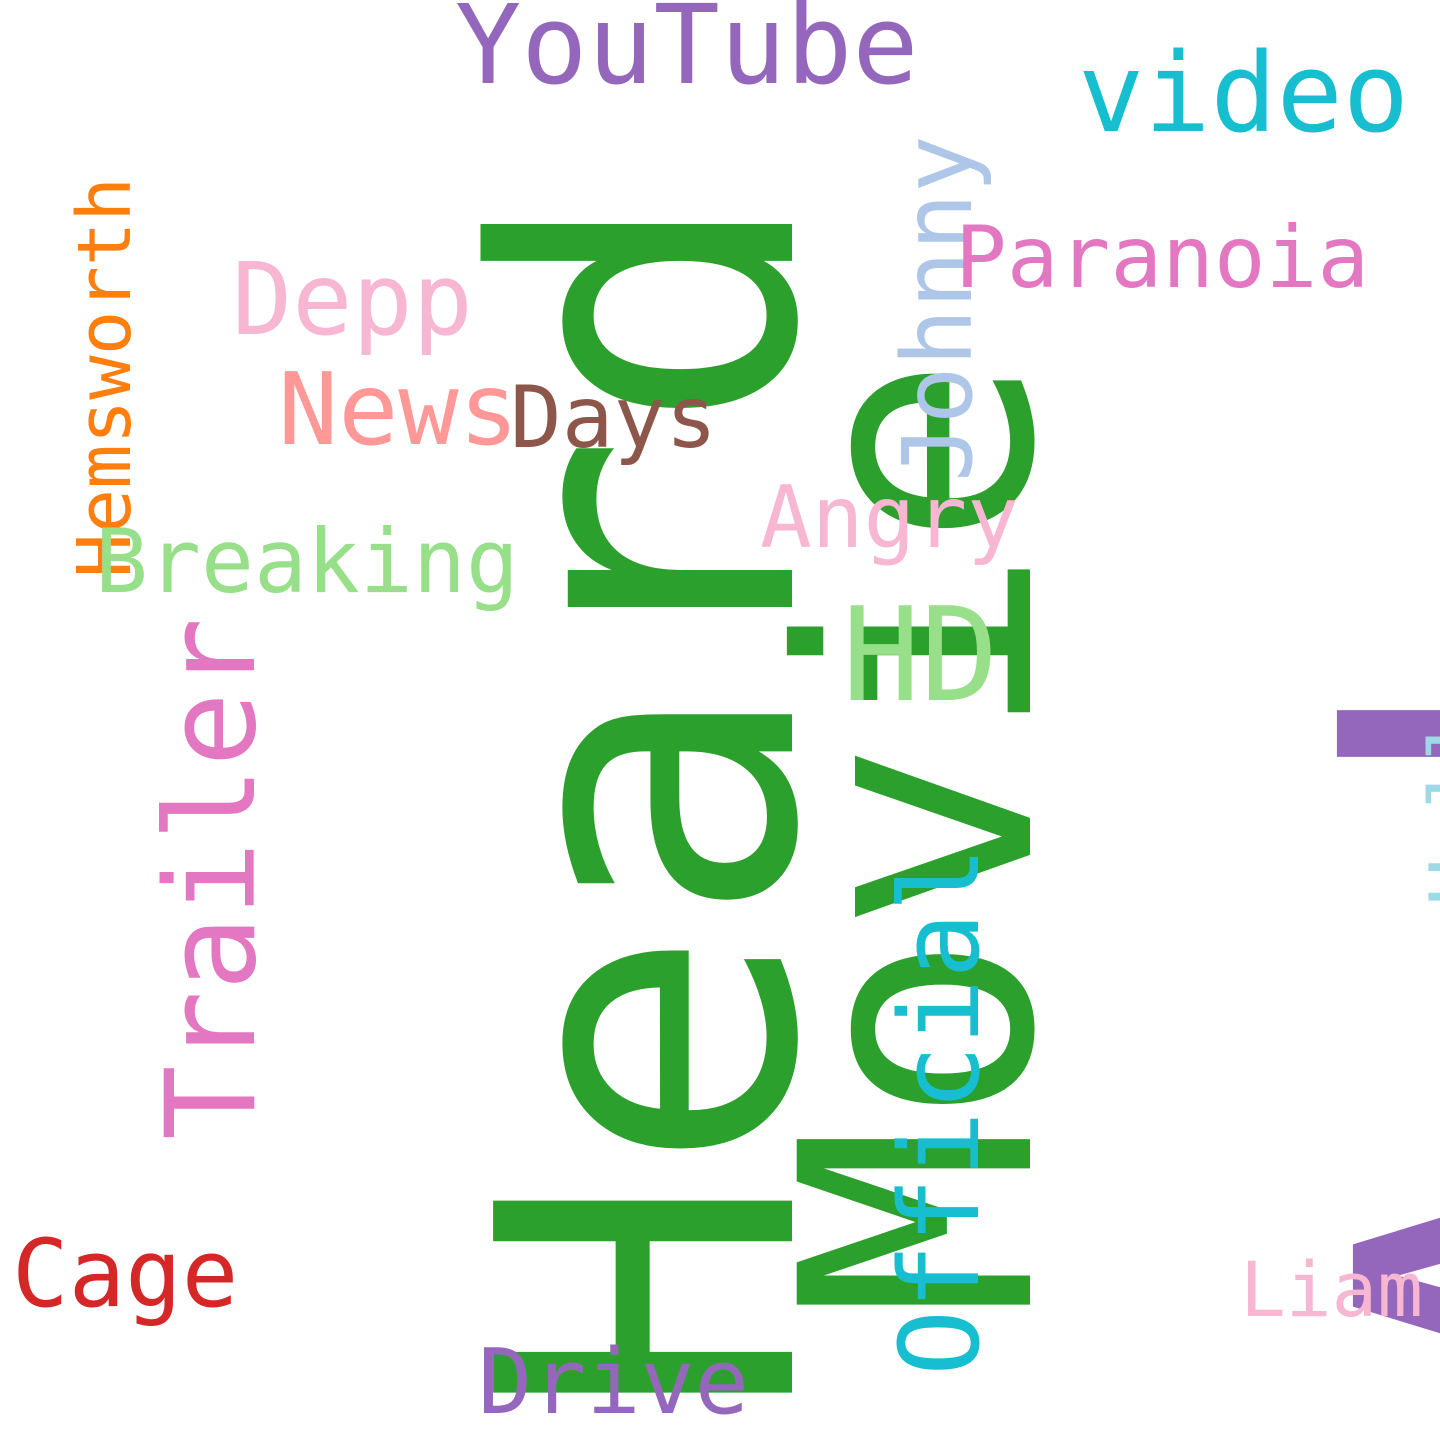 Image resolution: width=1440 pixels, height=1440 pixels. I want to click on word-johnny: Johnny, so click(938, 308).